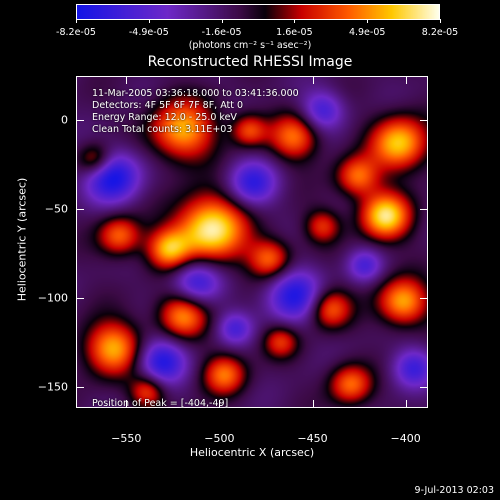 The height and width of the screenshot is (500, 500). What do you see at coordinates (162, 129) in the screenshot?
I see `info-clean: Clean Total counts: 3.11E+03` at bounding box center [162, 129].